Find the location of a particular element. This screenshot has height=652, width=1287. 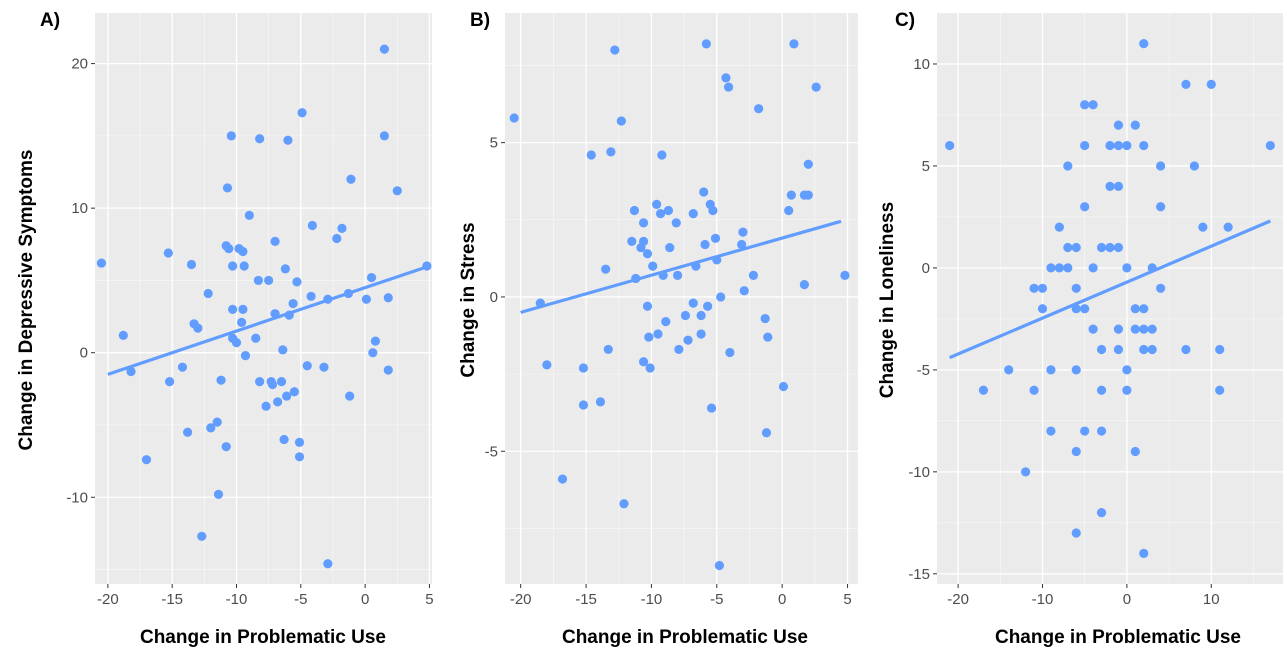

y-axis-title: Change in Depressive Symptoms is located at coordinates (26, 300).